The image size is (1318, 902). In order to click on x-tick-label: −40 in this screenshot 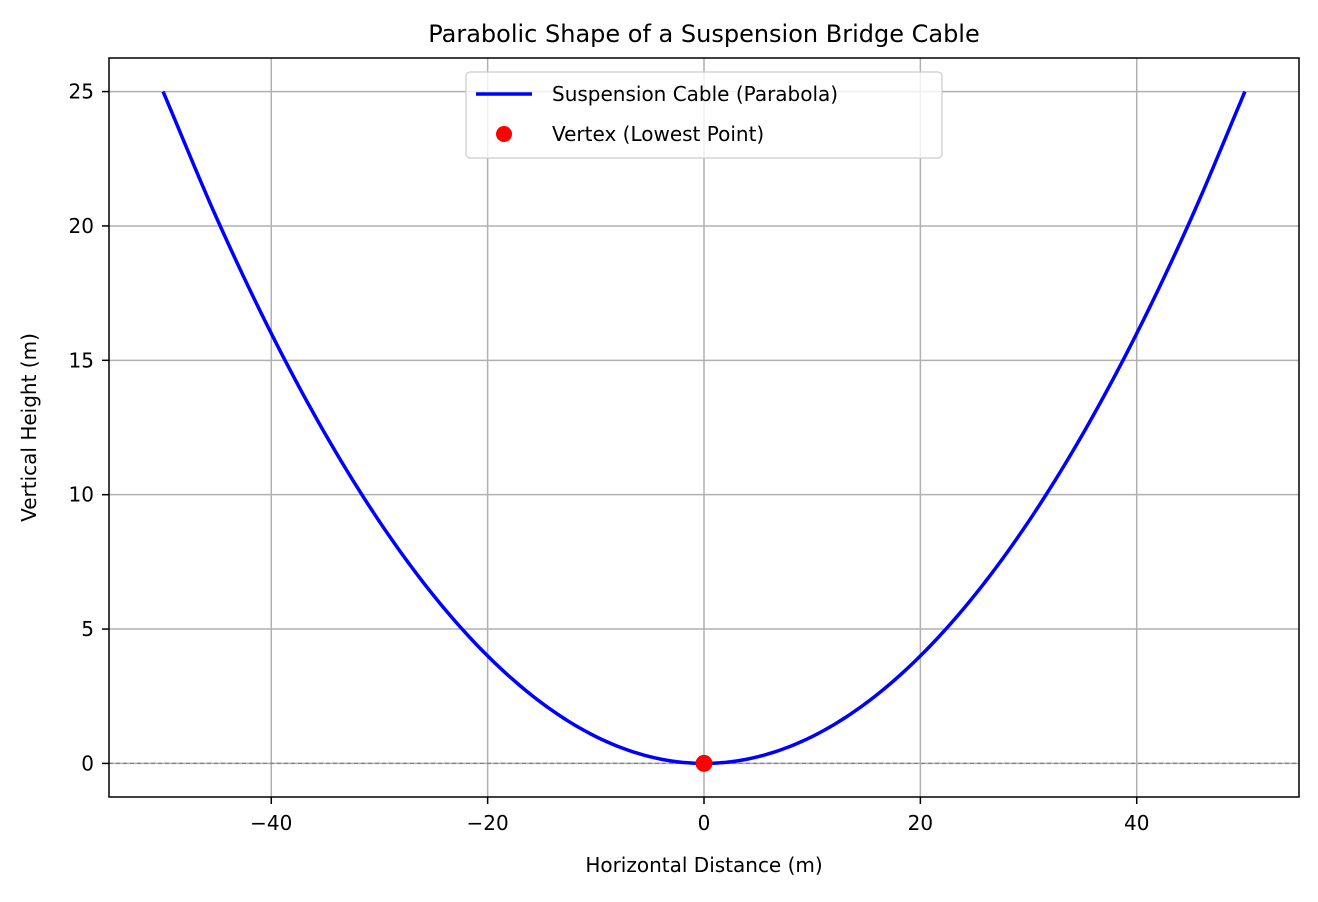, I will do `click(271, 823)`.